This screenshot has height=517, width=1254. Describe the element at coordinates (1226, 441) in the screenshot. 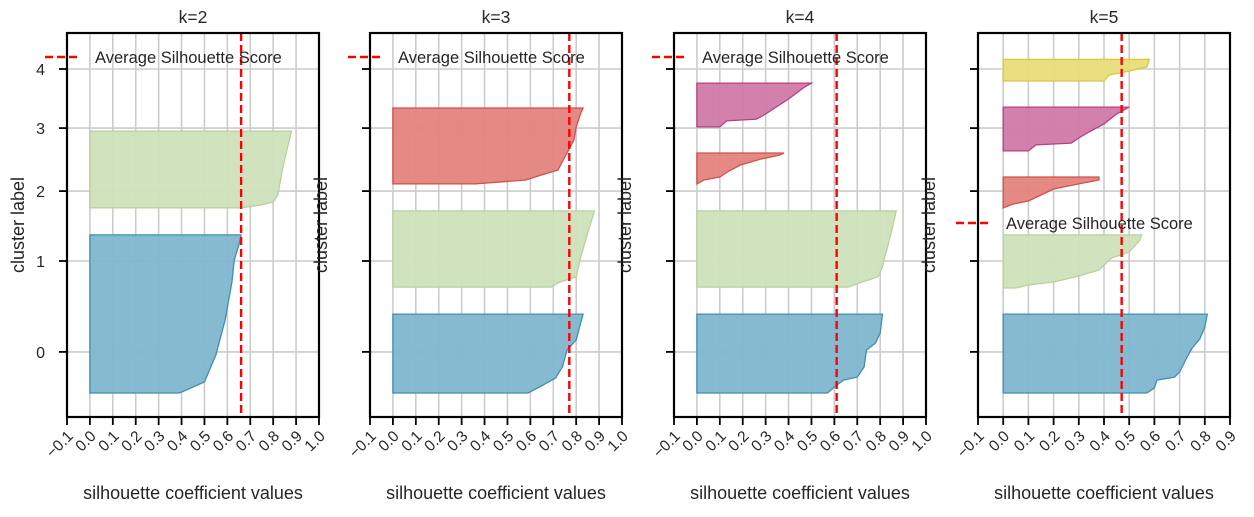

I see `x-tick-label: 0.9` at that location.